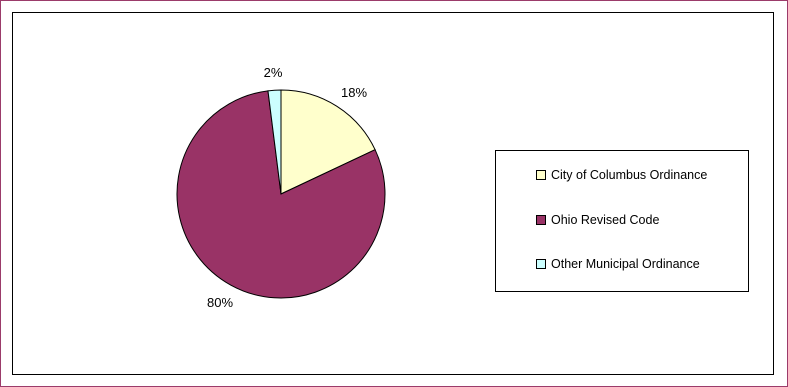 The image size is (788, 387). What do you see at coordinates (541, 220) in the screenshot?
I see `legend-swatch-ohio-revised-code` at bounding box center [541, 220].